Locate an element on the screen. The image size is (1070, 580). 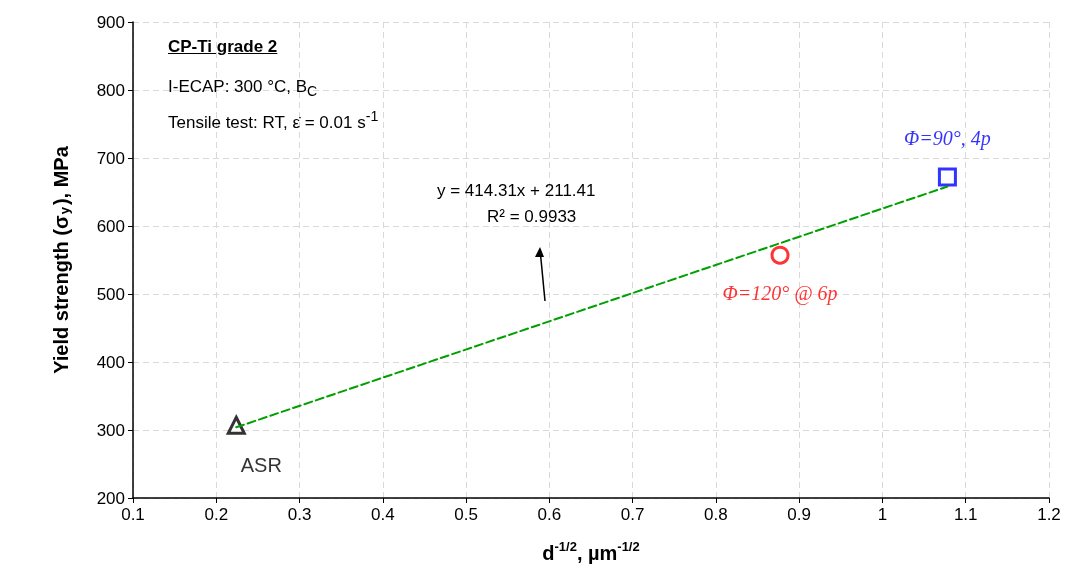
y-tick-label: 600 is located at coordinates (110, 226).